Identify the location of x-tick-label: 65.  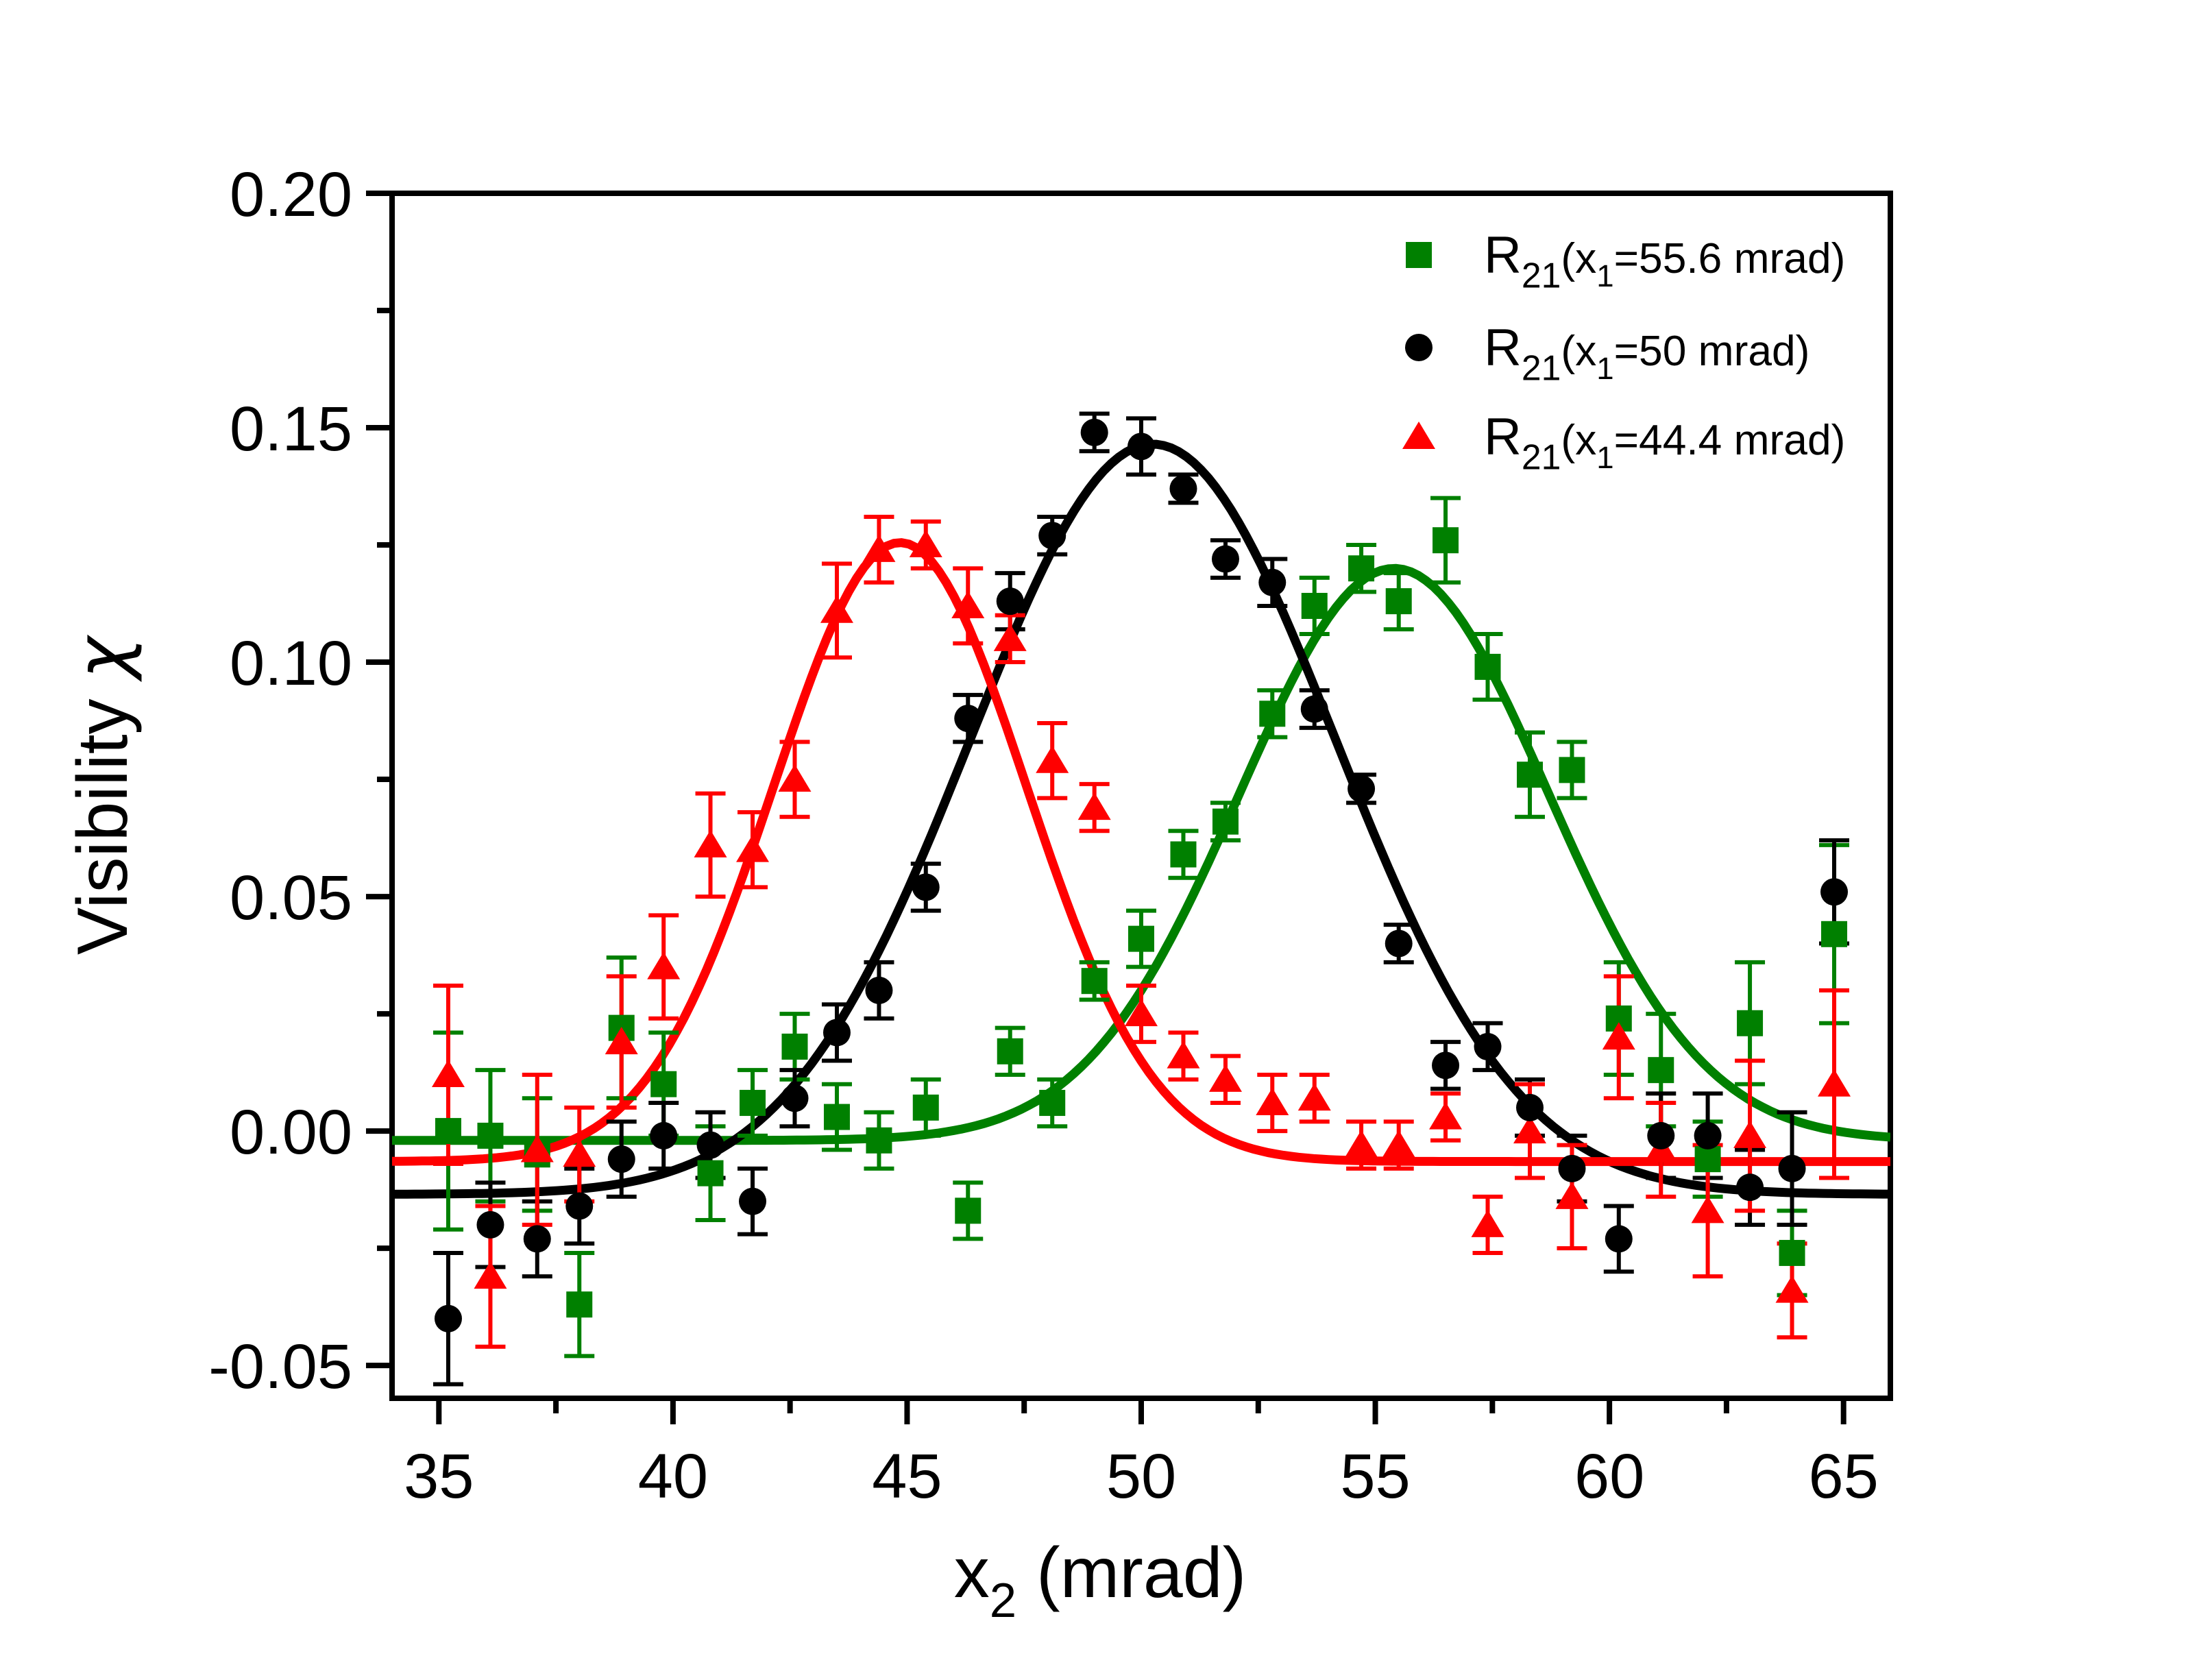
(1844, 1476).